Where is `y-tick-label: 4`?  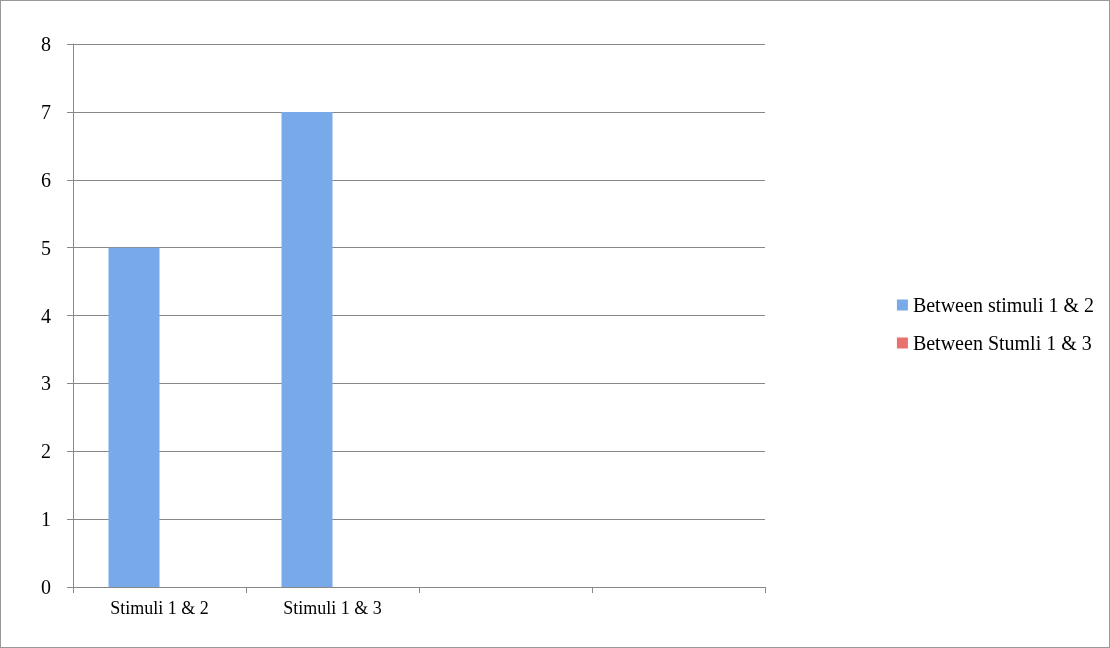
y-tick-label: 4 is located at coordinates (46, 315).